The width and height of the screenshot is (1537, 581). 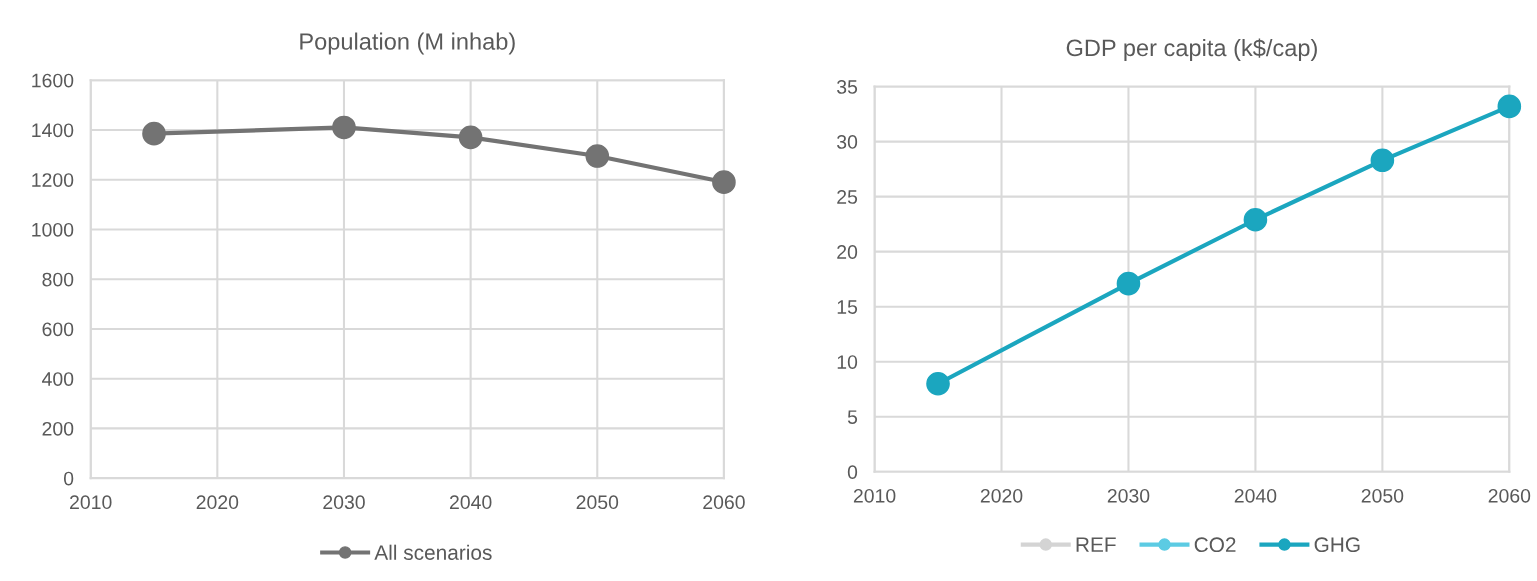 What do you see at coordinates (407, 43) in the screenshot?
I see `chart-title: Population (M inhab)` at bounding box center [407, 43].